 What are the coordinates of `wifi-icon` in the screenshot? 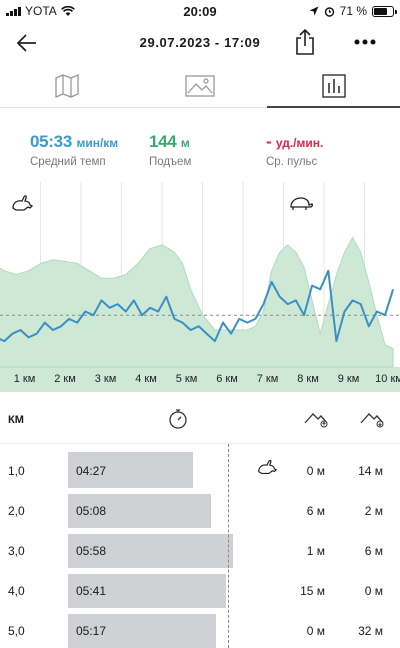 It's located at (67, 10).